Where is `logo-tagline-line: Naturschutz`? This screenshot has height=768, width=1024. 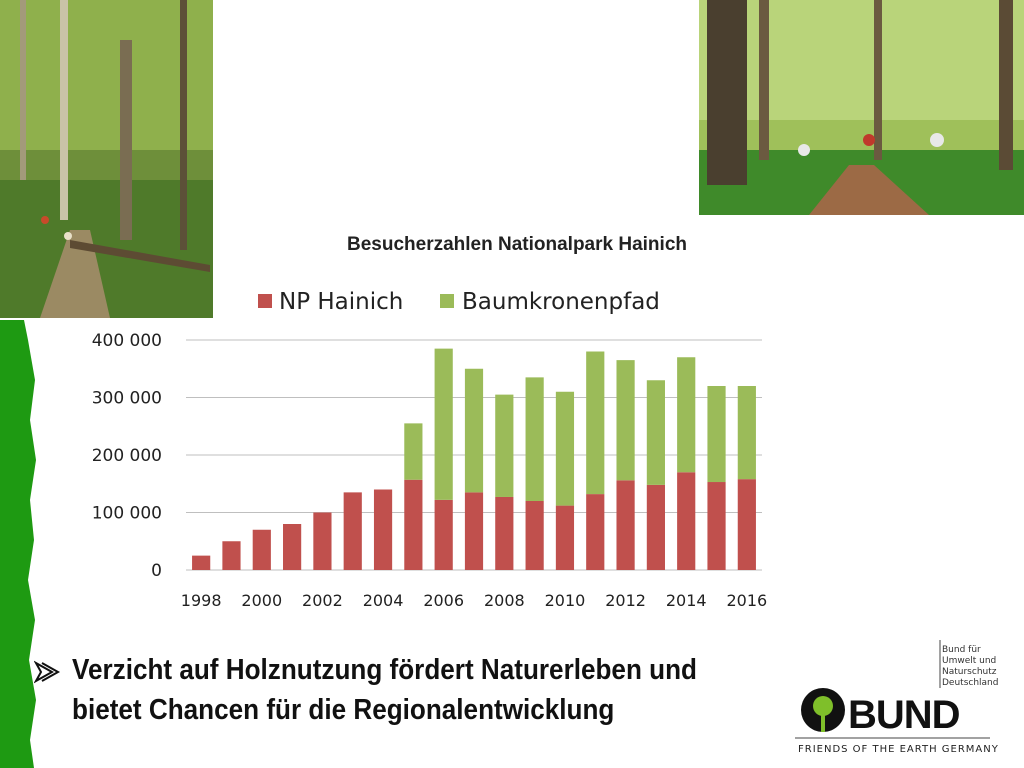
logo-tagline-line: Naturschutz is located at coordinates (969, 672).